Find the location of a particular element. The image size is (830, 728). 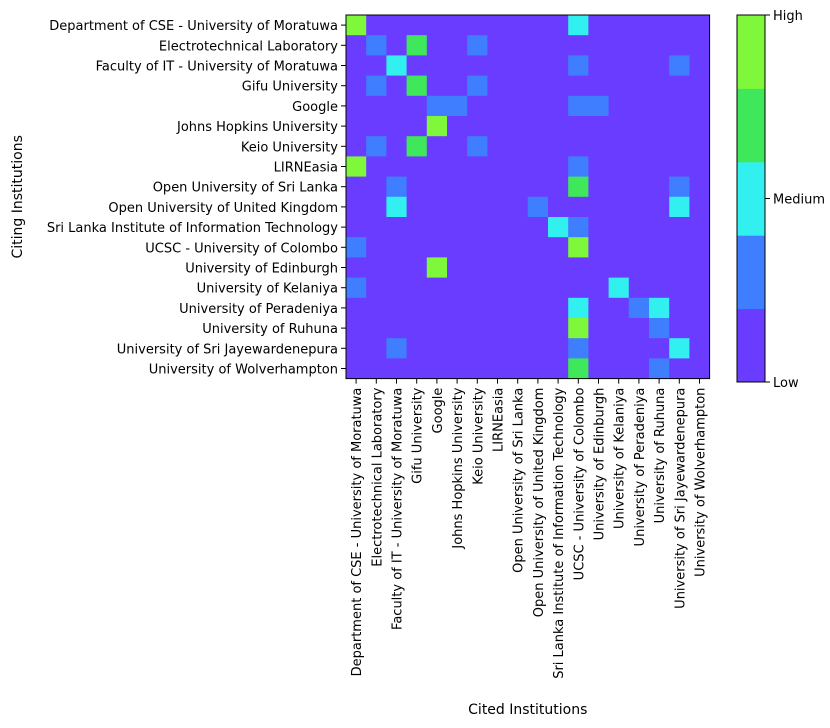

x-tick-label: Keio University is located at coordinates (478, 435).